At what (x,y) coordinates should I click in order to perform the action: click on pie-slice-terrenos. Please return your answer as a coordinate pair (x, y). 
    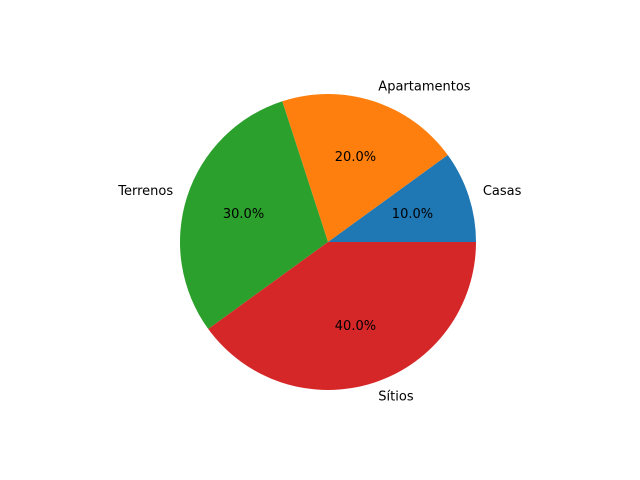
    Looking at the image, I should click on (253, 215).